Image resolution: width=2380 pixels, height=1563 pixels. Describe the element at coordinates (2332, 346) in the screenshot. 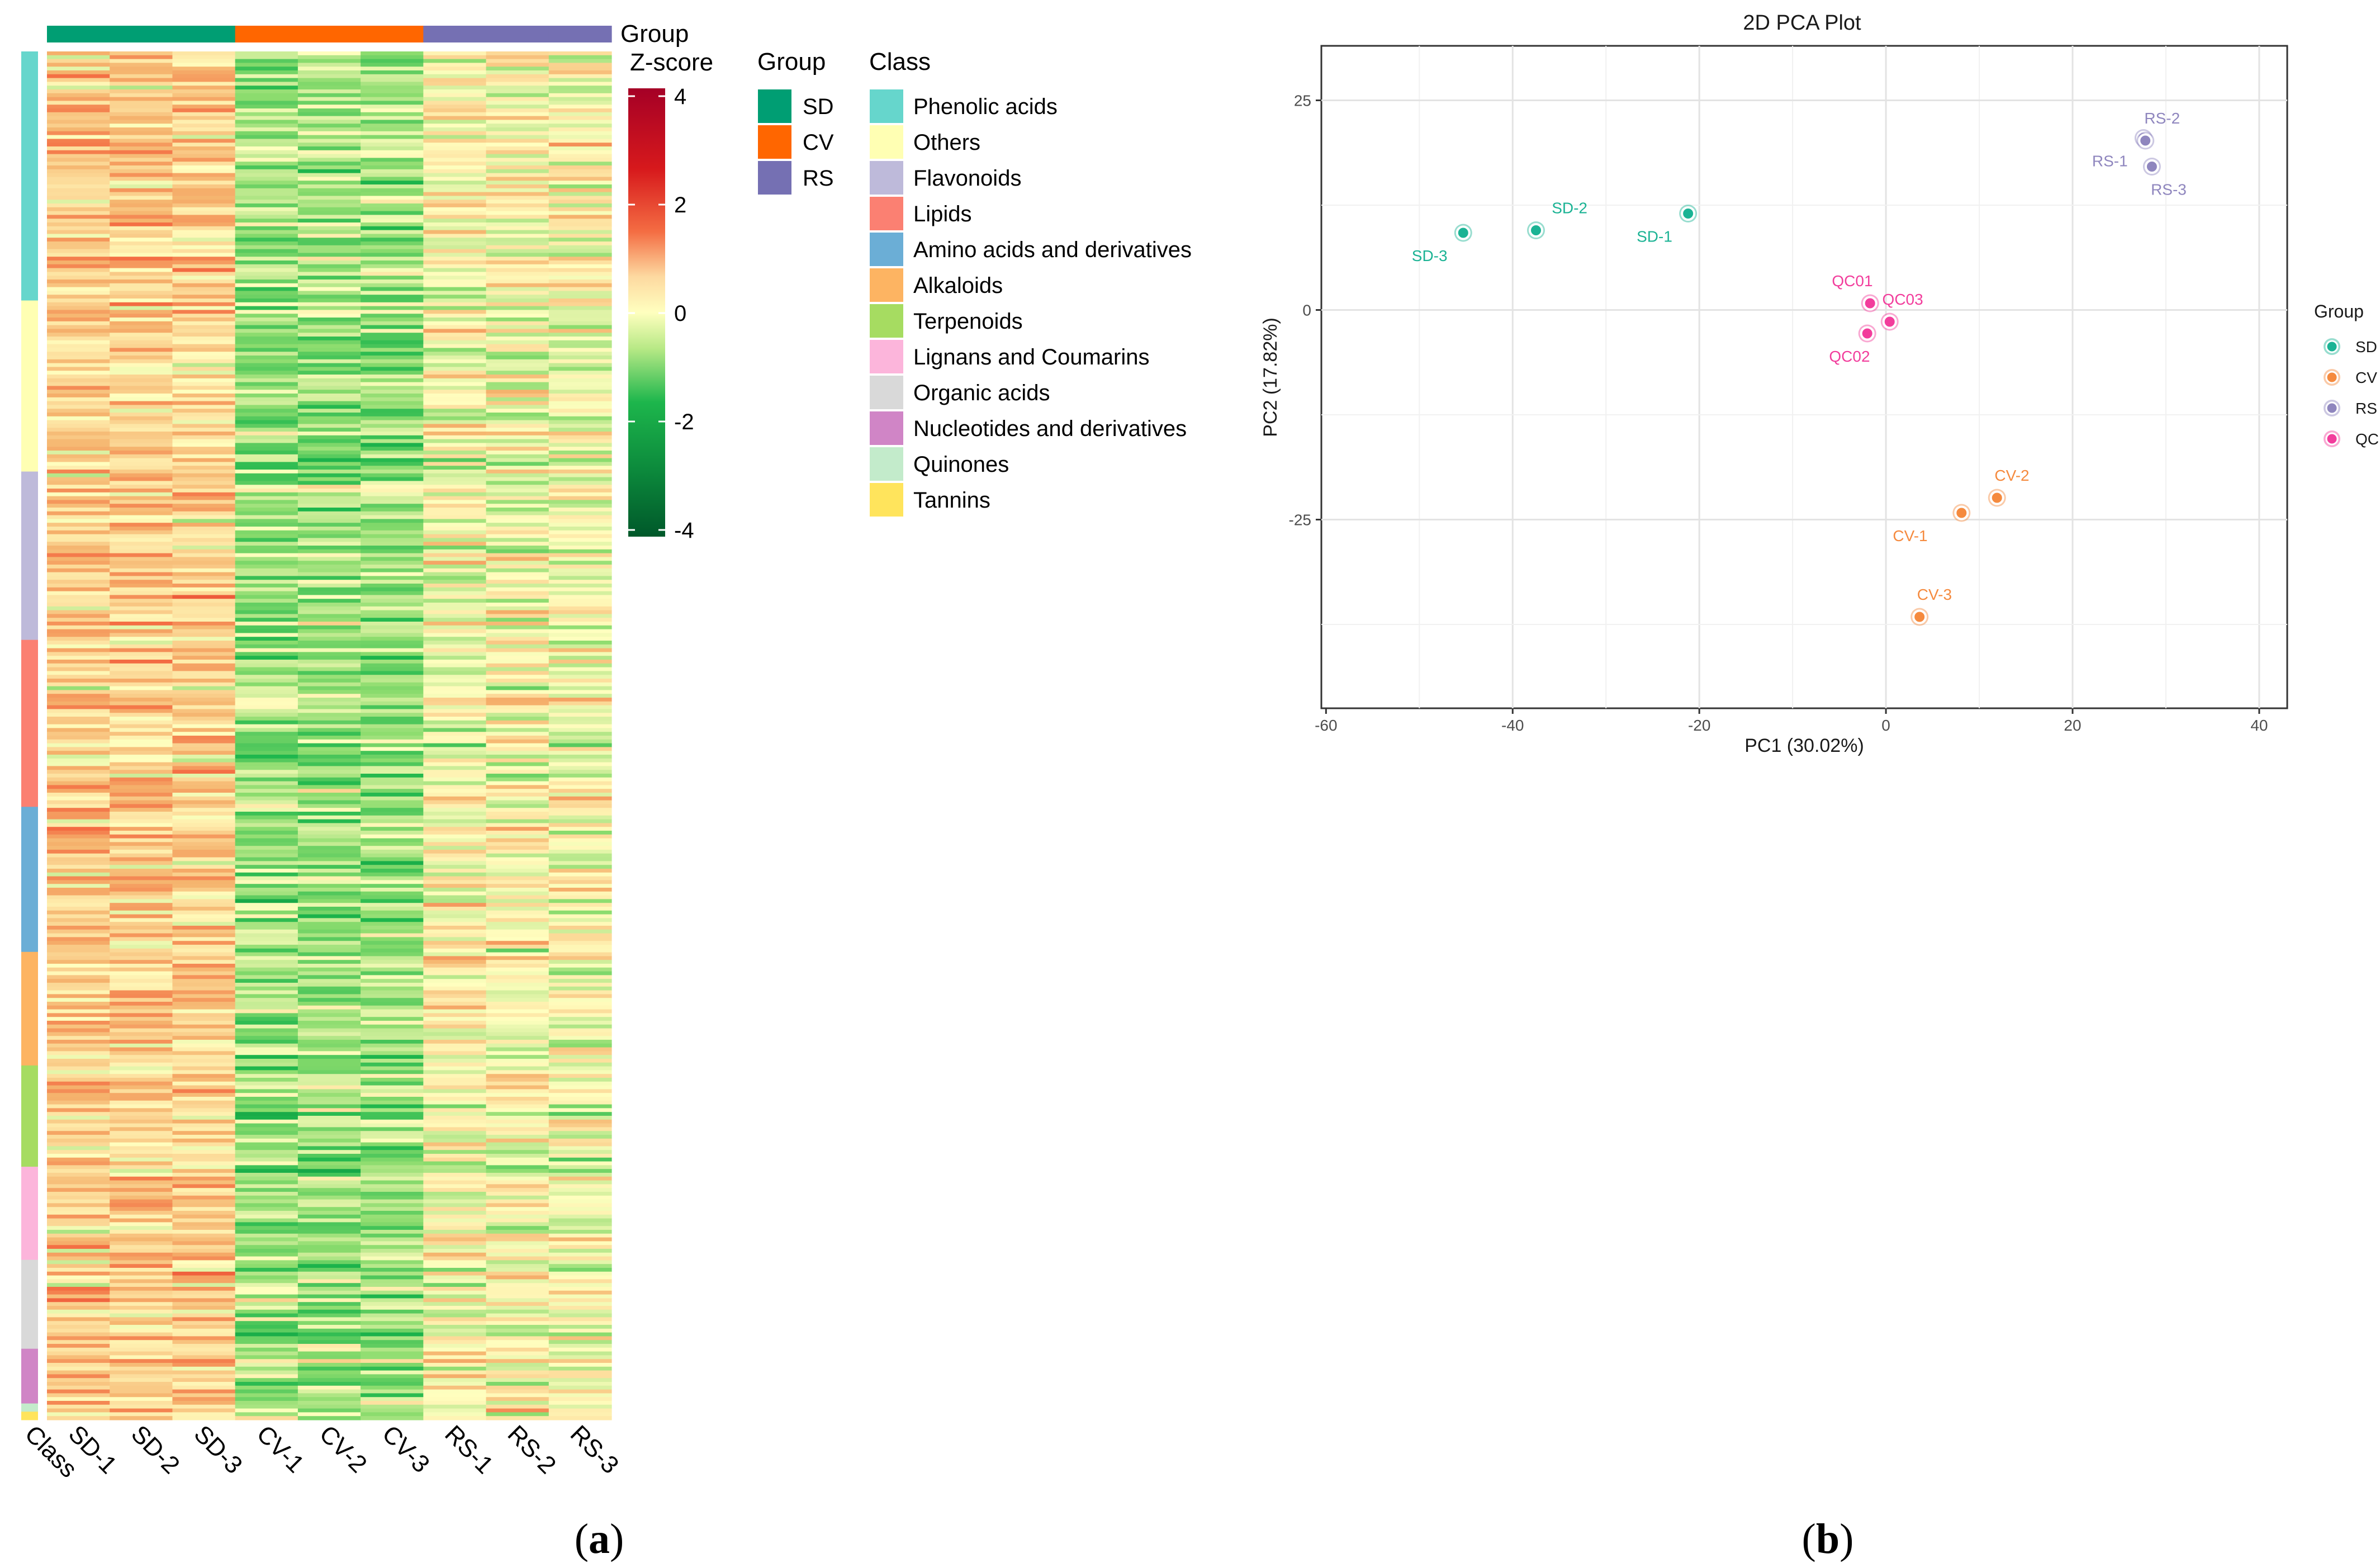

I see `pca-legend-core` at that location.